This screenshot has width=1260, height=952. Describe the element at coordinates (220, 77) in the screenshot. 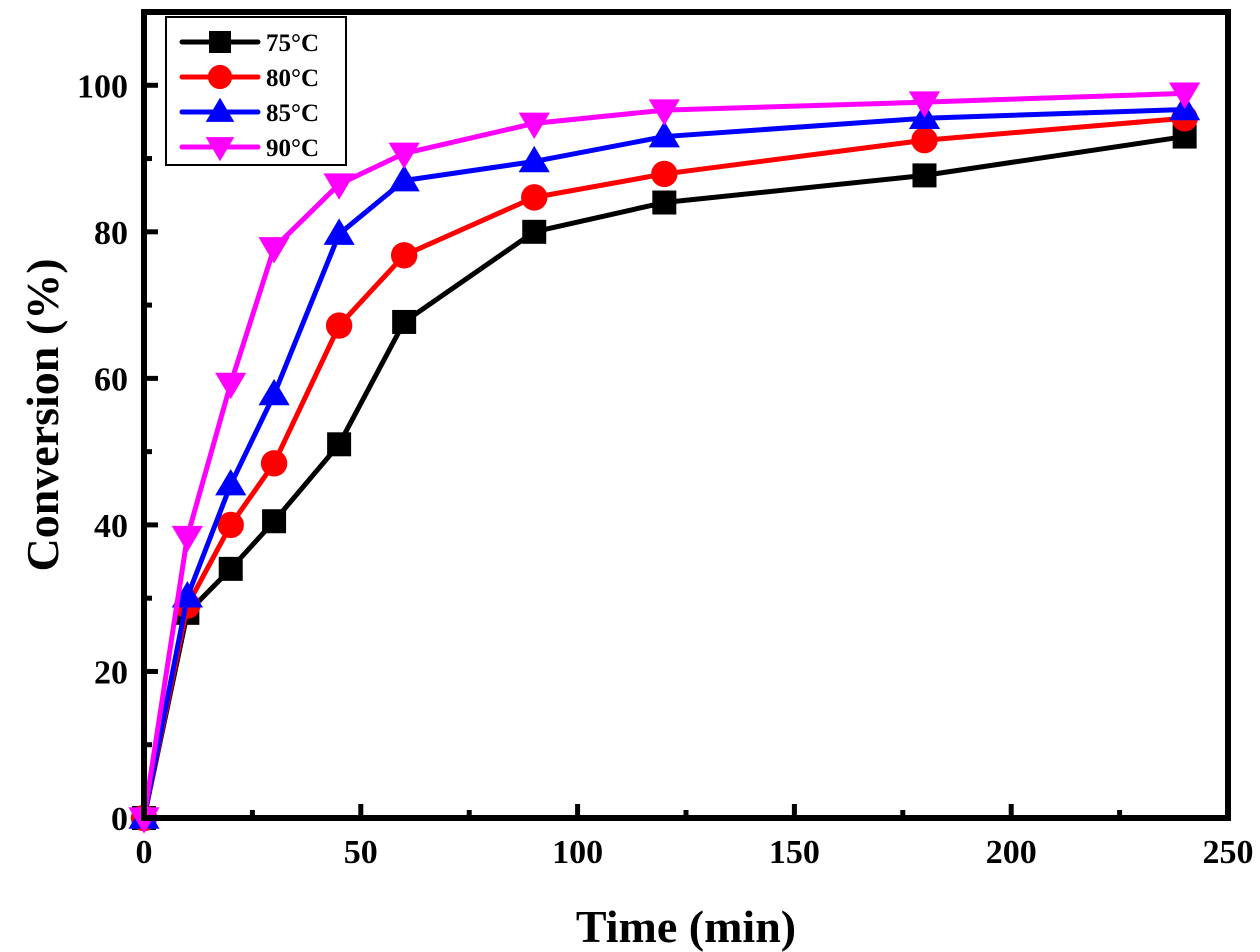

I see `legend-marker-circle` at that location.